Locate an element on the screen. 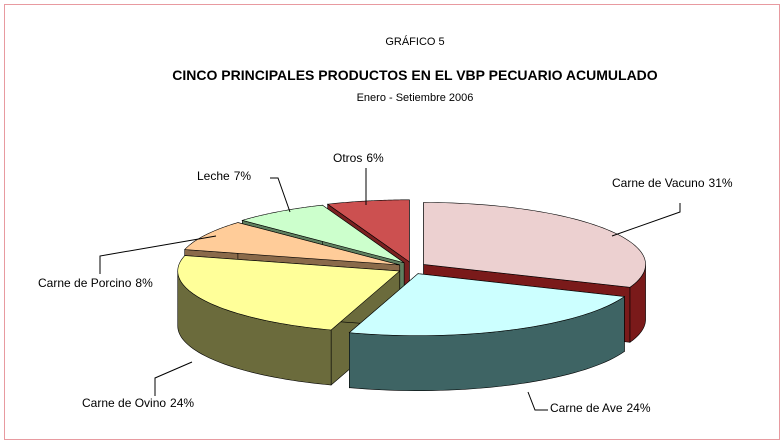  chart-subtitle: Enero - Setiembre 2006 is located at coordinates (415, 98).